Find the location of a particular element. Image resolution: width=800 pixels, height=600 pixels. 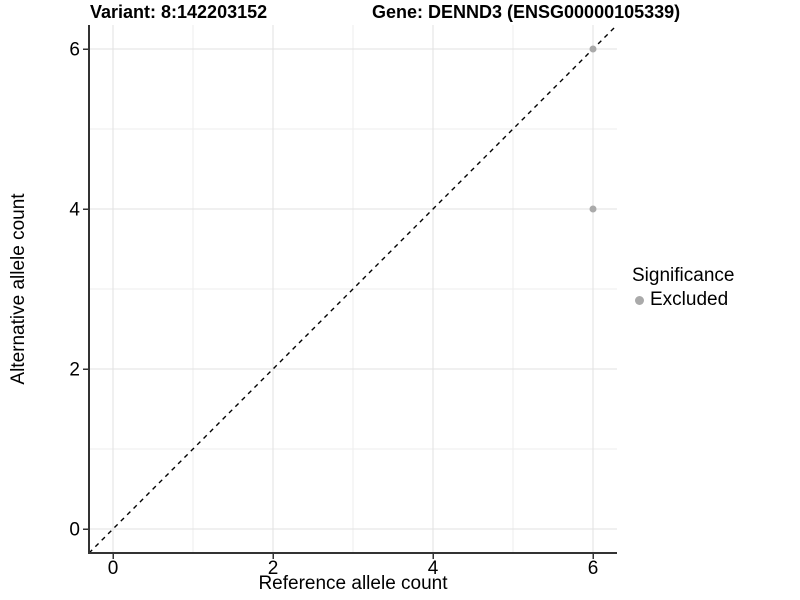

x-tick-label: 4 is located at coordinates (433, 568).